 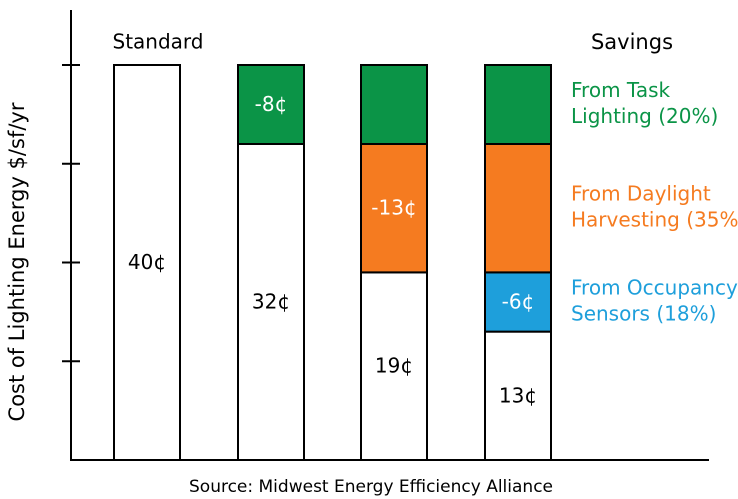 I want to click on bar-1-value-label: 40¢, so click(x=147, y=262).